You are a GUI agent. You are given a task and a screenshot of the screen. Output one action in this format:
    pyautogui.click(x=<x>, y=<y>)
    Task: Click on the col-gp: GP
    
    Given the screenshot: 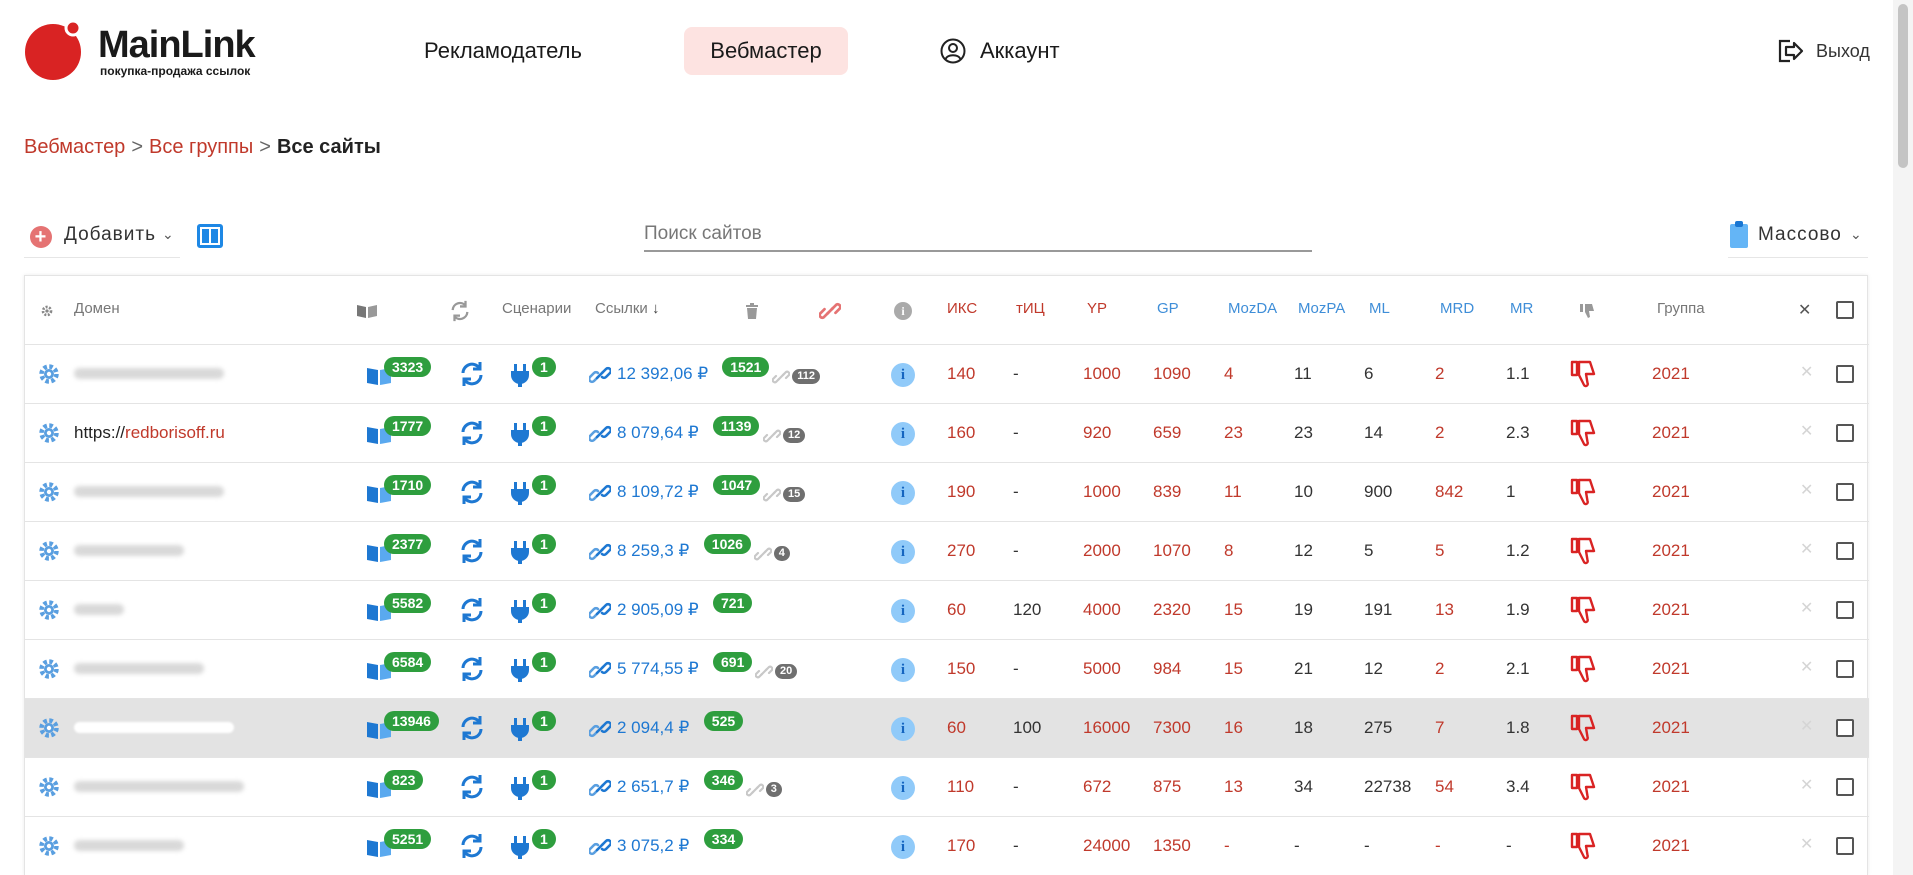 What is the action you would take?
    pyautogui.click(x=1168, y=308)
    